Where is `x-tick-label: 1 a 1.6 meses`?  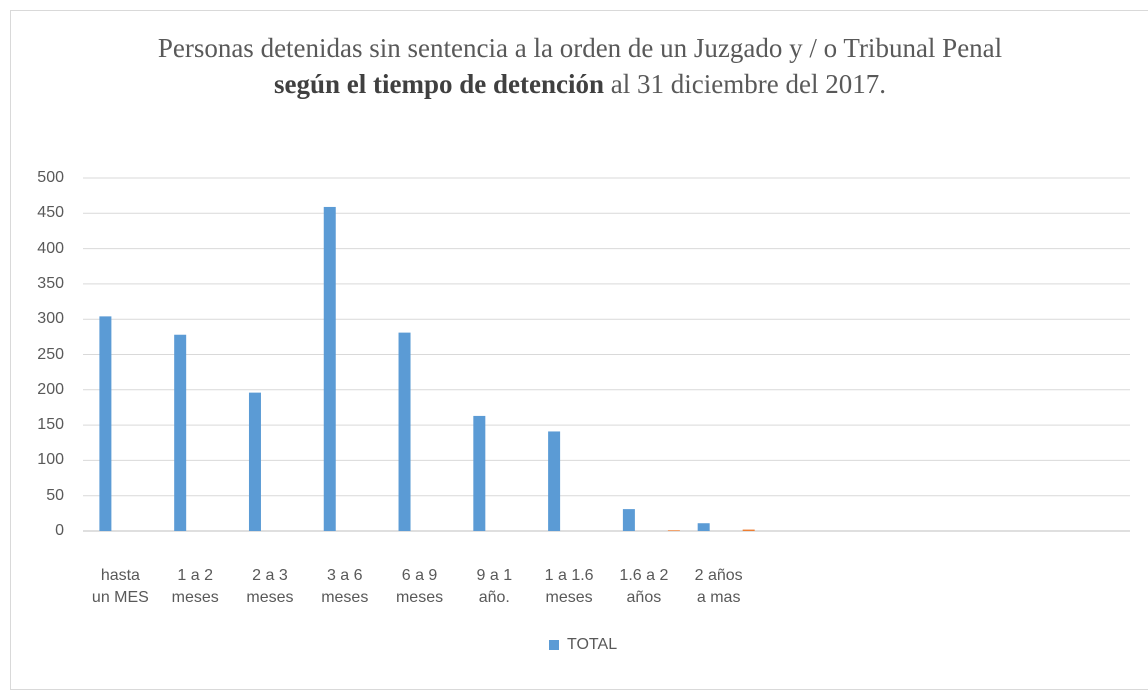 x-tick-label: 1 a 1.6 meses is located at coordinates (569, 586).